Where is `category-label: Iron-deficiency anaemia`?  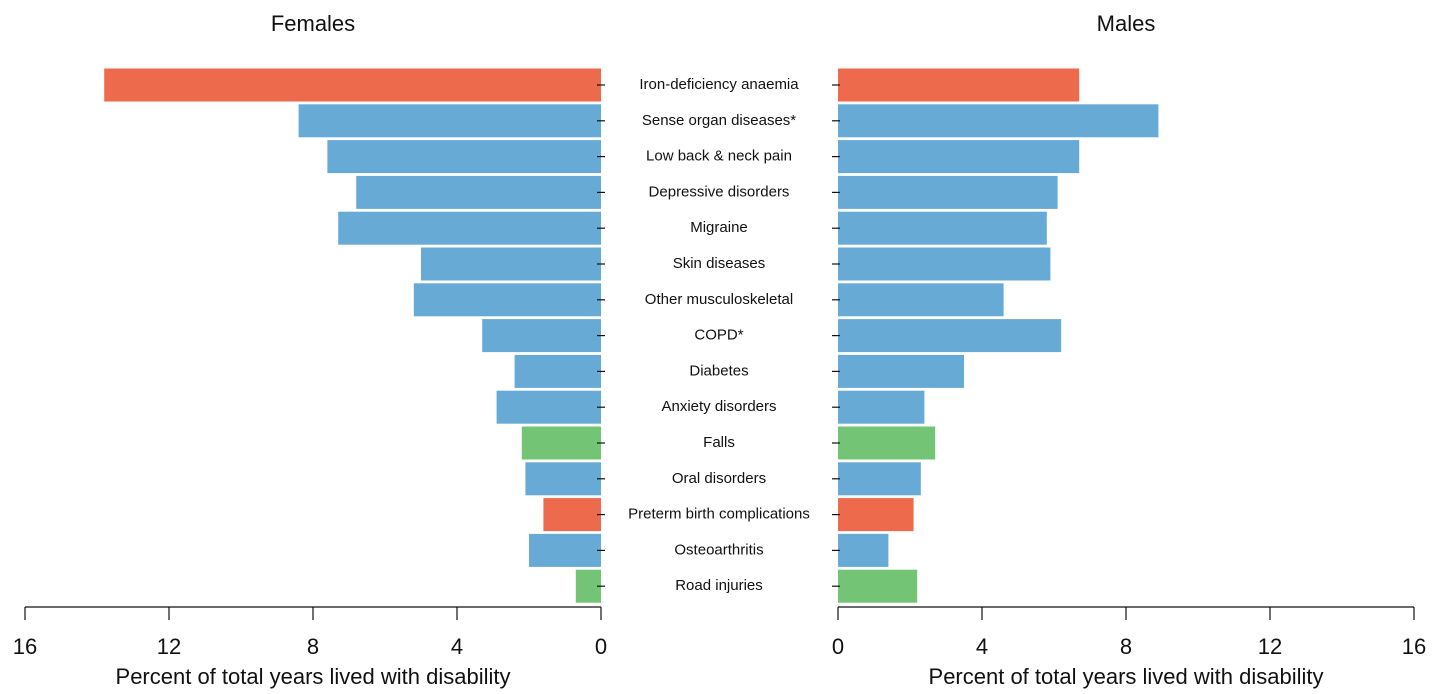
category-label: Iron-deficiency anaemia is located at coordinates (719, 84).